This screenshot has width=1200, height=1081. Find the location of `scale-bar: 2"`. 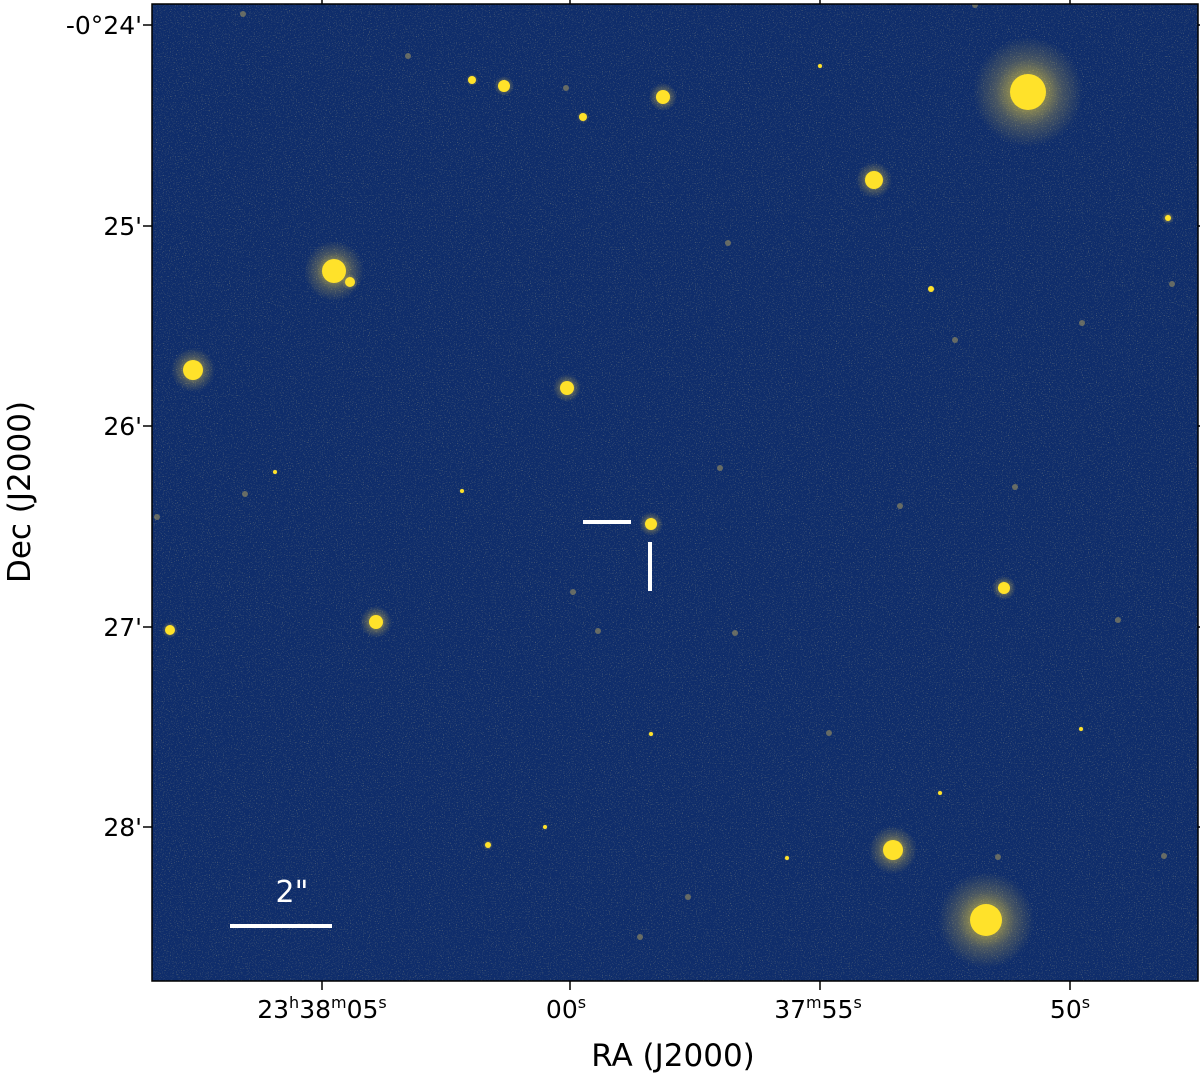

scale-bar: 2" is located at coordinates (281, 901).